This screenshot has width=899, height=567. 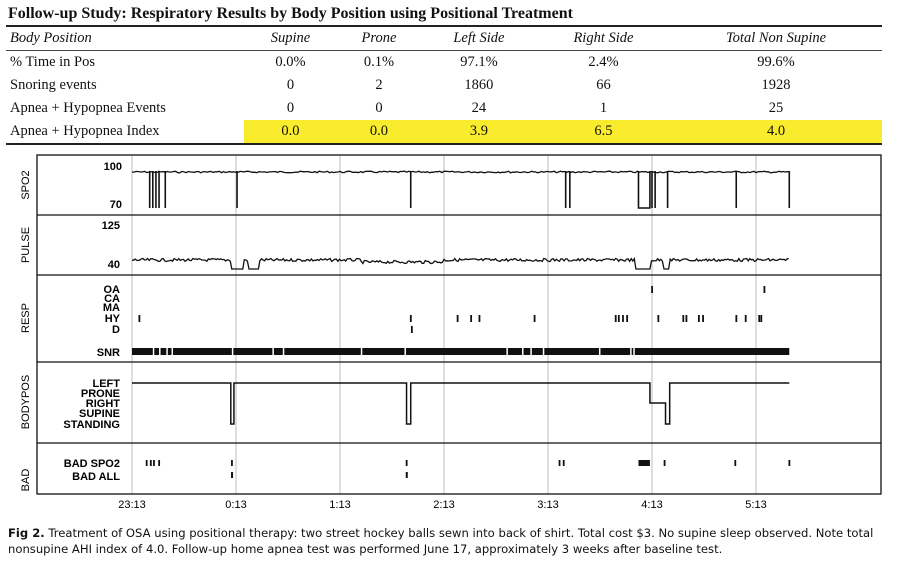 What do you see at coordinates (644, 463) in the screenshot?
I see `bad-spo2-block` at bounding box center [644, 463].